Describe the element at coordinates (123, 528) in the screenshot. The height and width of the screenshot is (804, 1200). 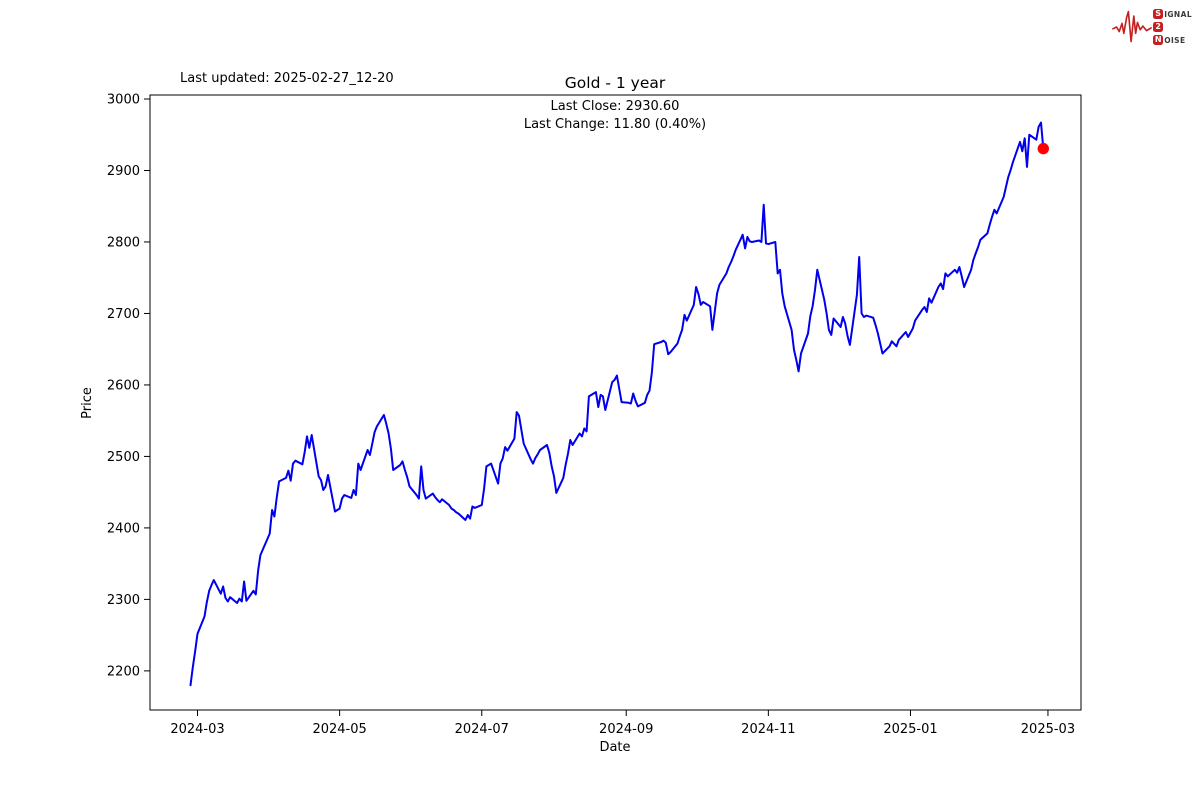
I see `y-tick-label: 2400` at that location.